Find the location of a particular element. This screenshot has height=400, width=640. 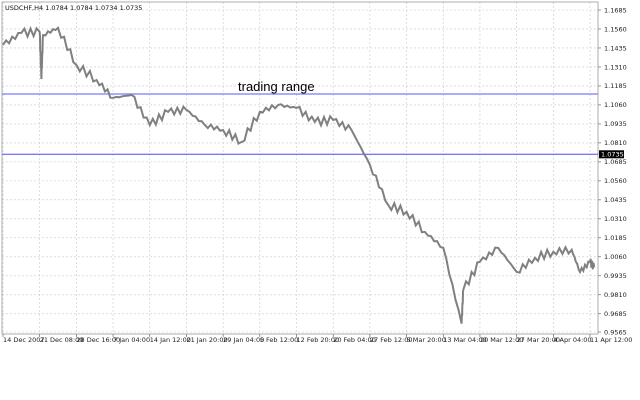

y-tick-label: 0.9810 is located at coordinates (615, 295).